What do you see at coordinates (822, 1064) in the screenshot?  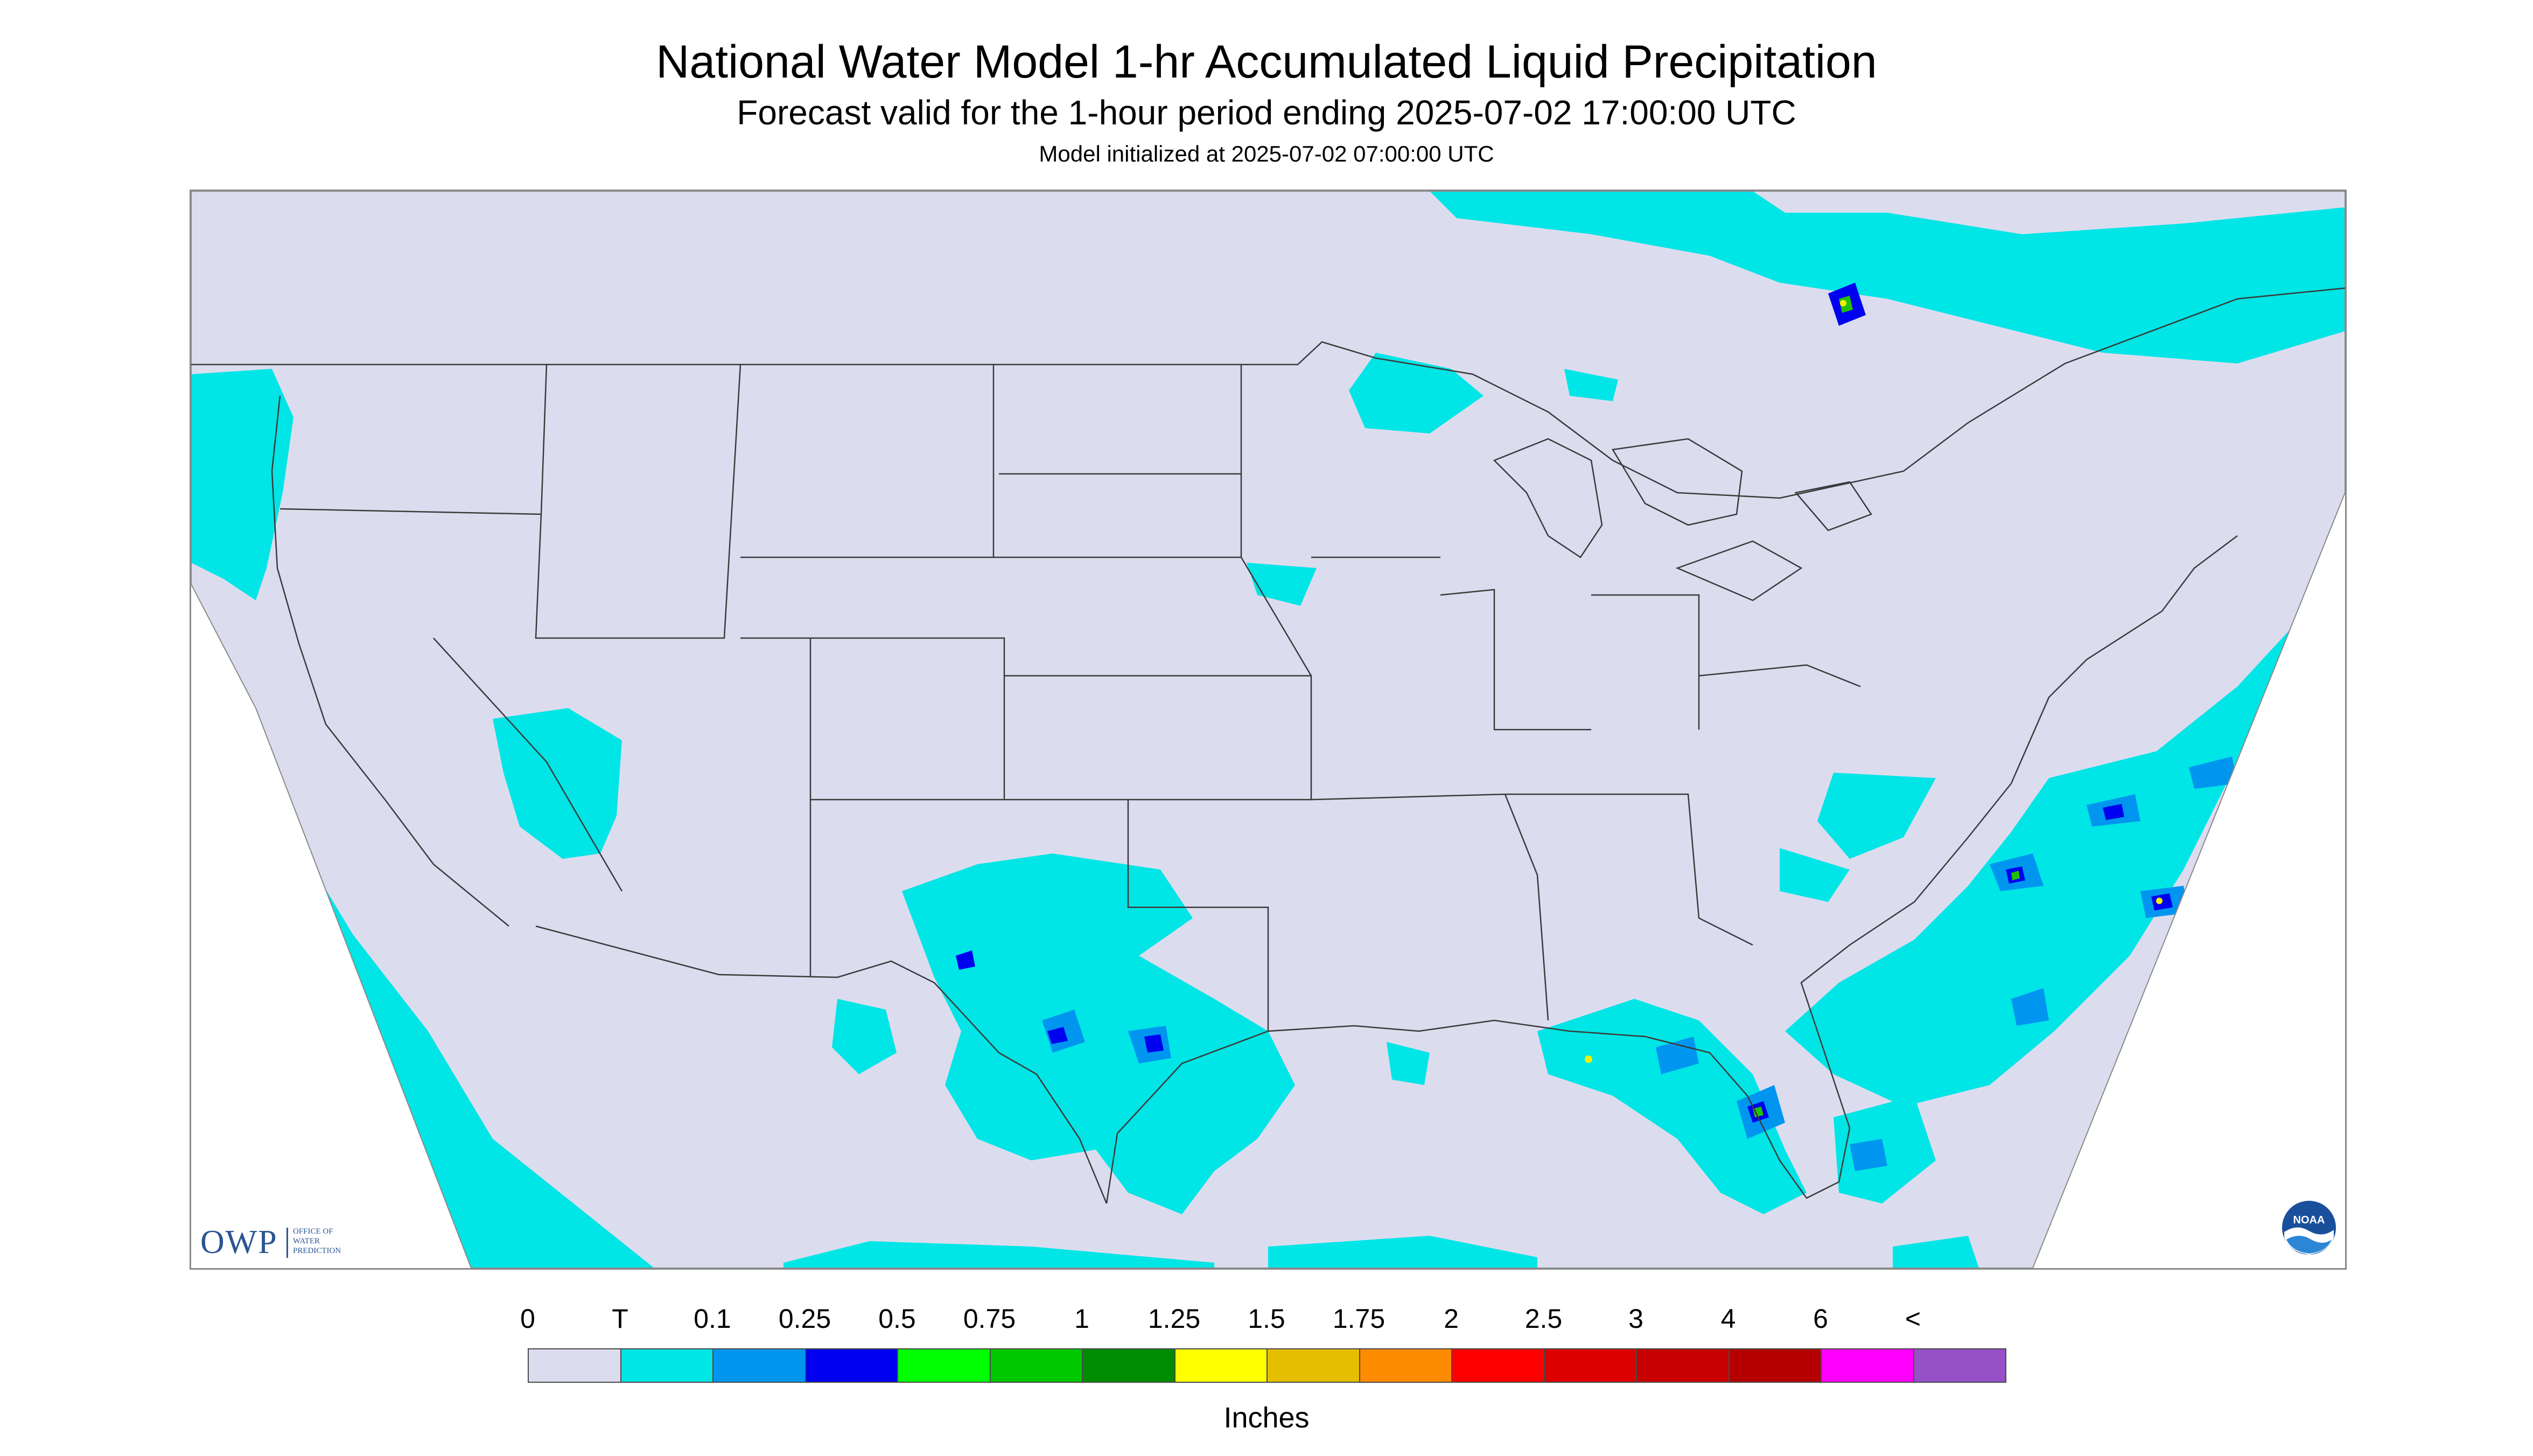 I see `mexico-us-border` at bounding box center [822, 1064].